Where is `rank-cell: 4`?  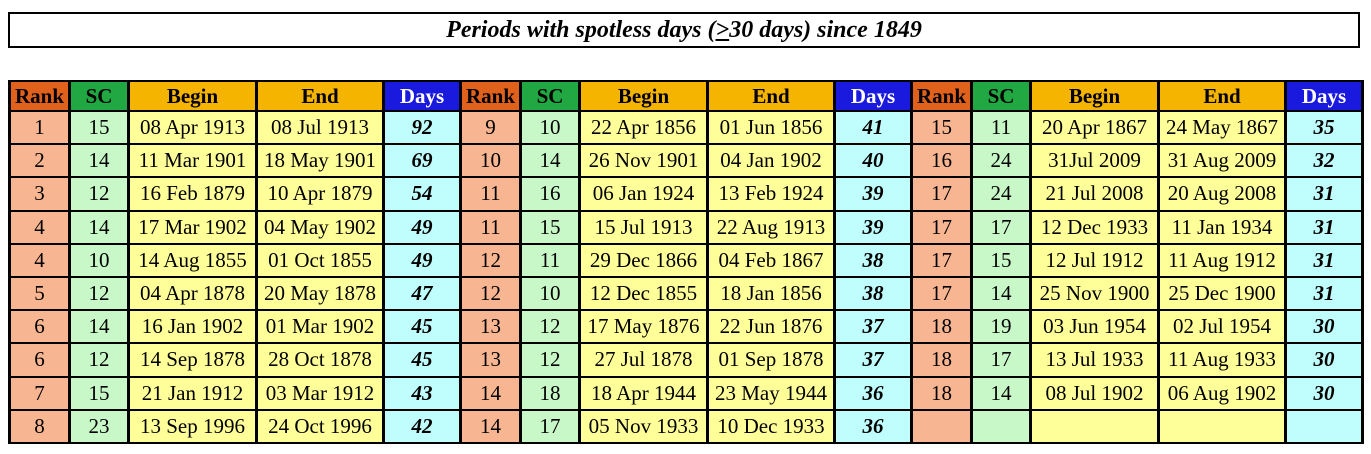
rank-cell: 4 is located at coordinates (39, 227).